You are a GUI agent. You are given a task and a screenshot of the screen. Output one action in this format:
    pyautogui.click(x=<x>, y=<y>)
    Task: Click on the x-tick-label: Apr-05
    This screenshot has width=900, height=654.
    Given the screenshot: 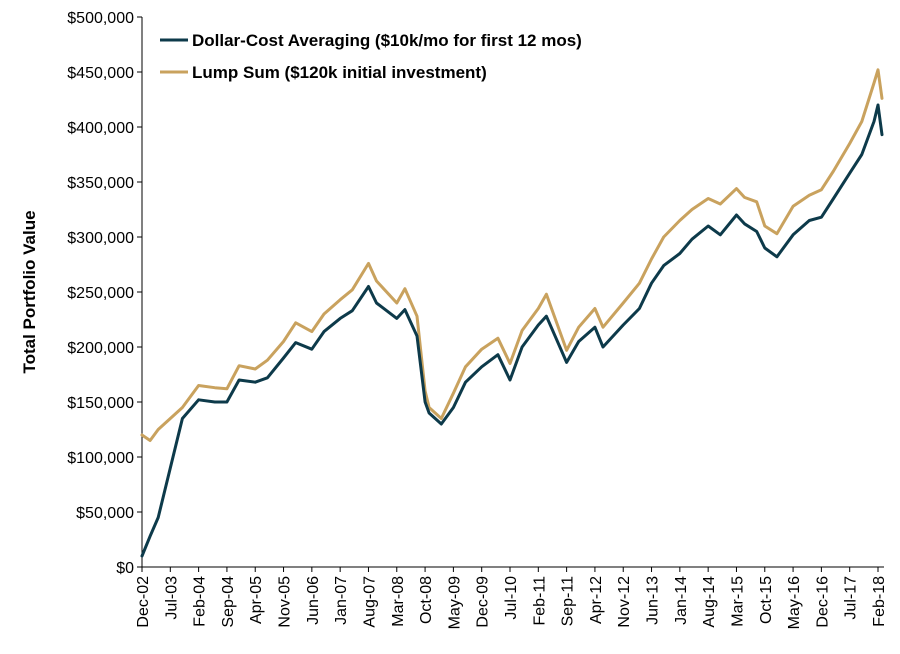 What is the action you would take?
    pyautogui.click(x=256, y=600)
    